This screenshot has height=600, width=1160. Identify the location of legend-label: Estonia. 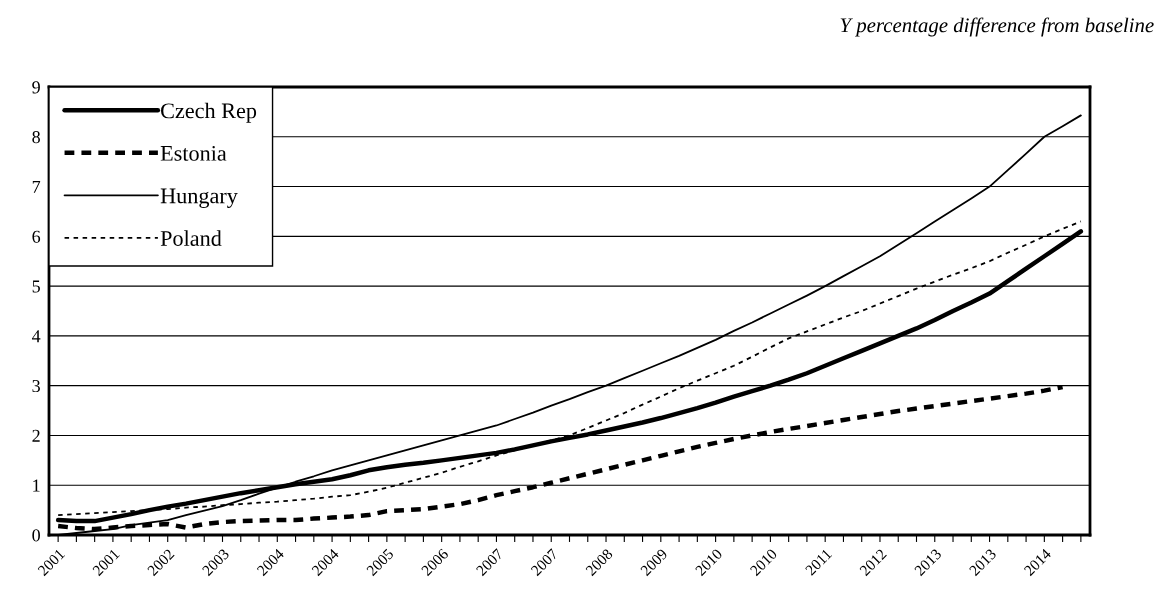
(193, 153).